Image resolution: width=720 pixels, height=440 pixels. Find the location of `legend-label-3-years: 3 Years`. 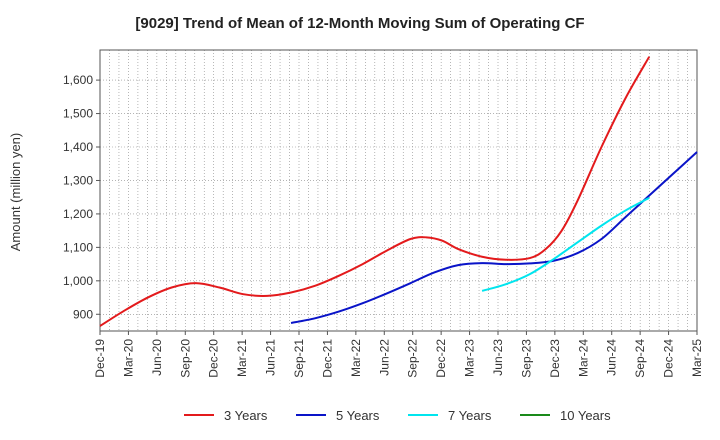

legend-label-3-years: 3 Years is located at coordinates (246, 415).